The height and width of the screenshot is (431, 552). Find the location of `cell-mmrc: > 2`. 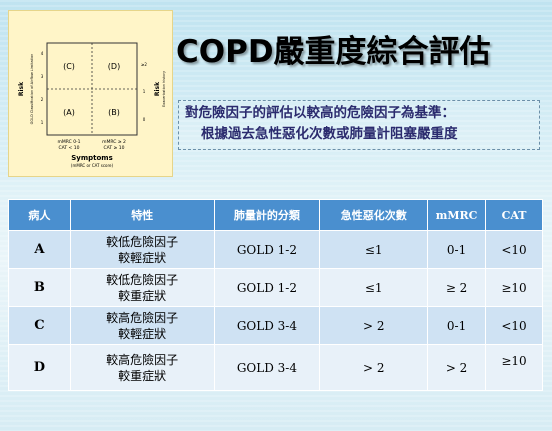

cell-mmrc: > 2 is located at coordinates (457, 367).